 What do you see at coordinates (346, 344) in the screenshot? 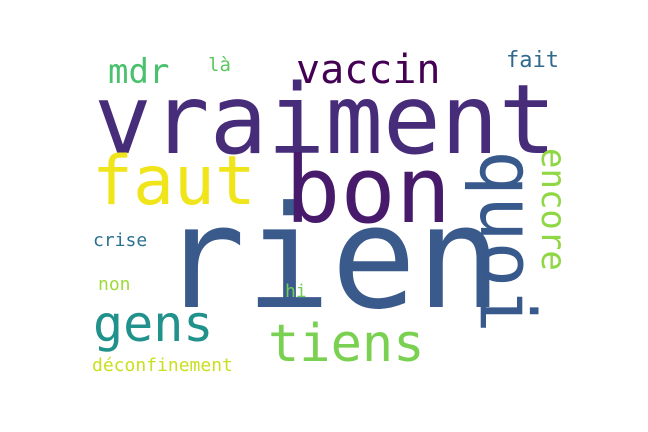
I see `word-tiens: tiens` at bounding box center [346, 344].